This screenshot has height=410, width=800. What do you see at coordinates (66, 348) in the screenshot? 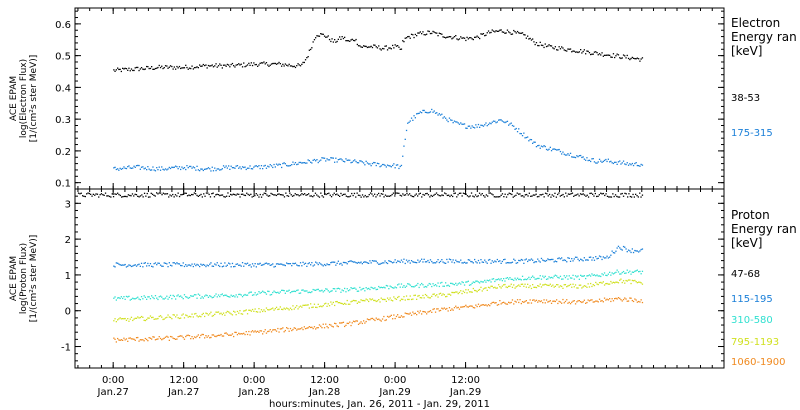
I see `y-tick-label: -1` at bounding box center [66, 348].